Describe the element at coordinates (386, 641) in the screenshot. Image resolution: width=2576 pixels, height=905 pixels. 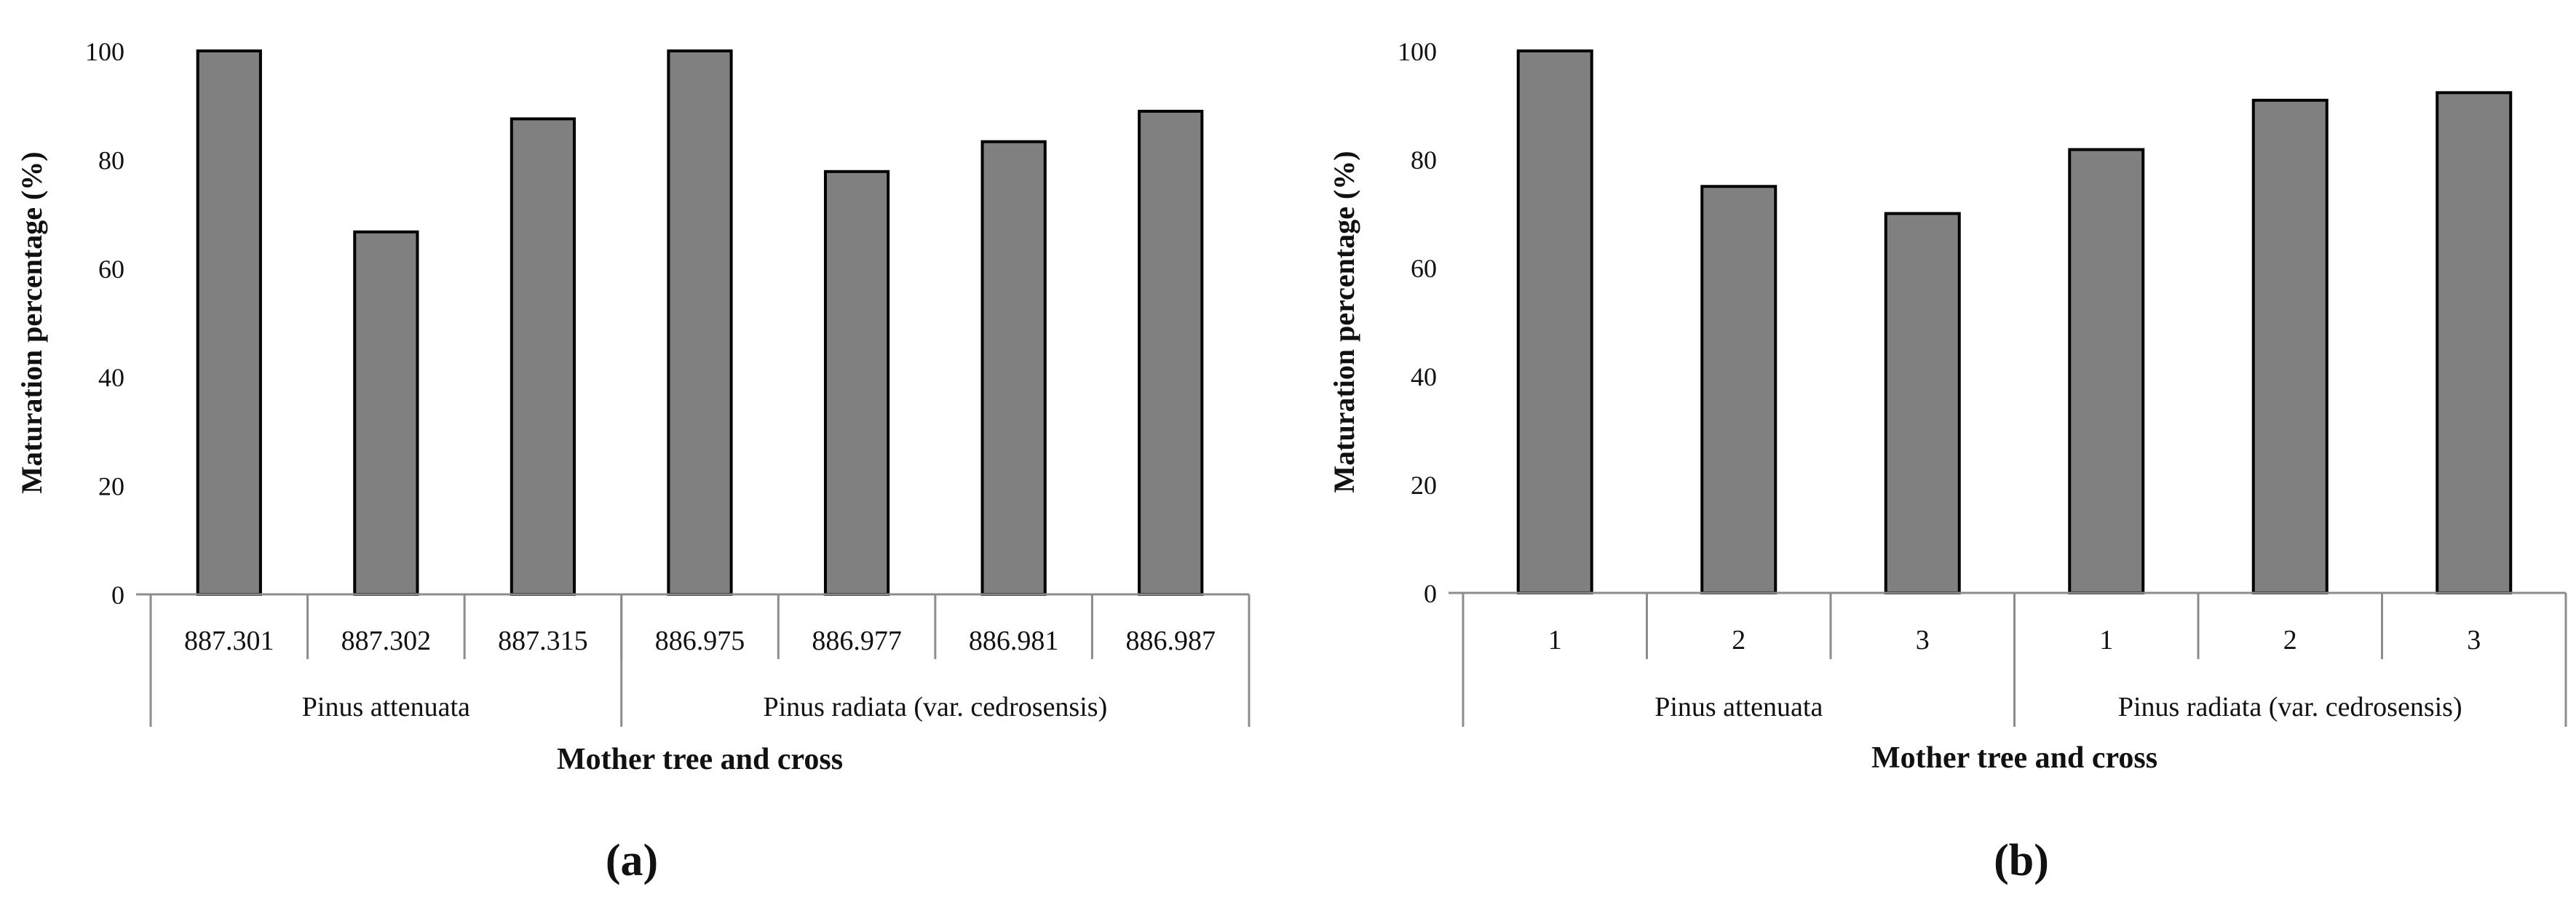
I see `x-tick-label: 887.302` at that location.